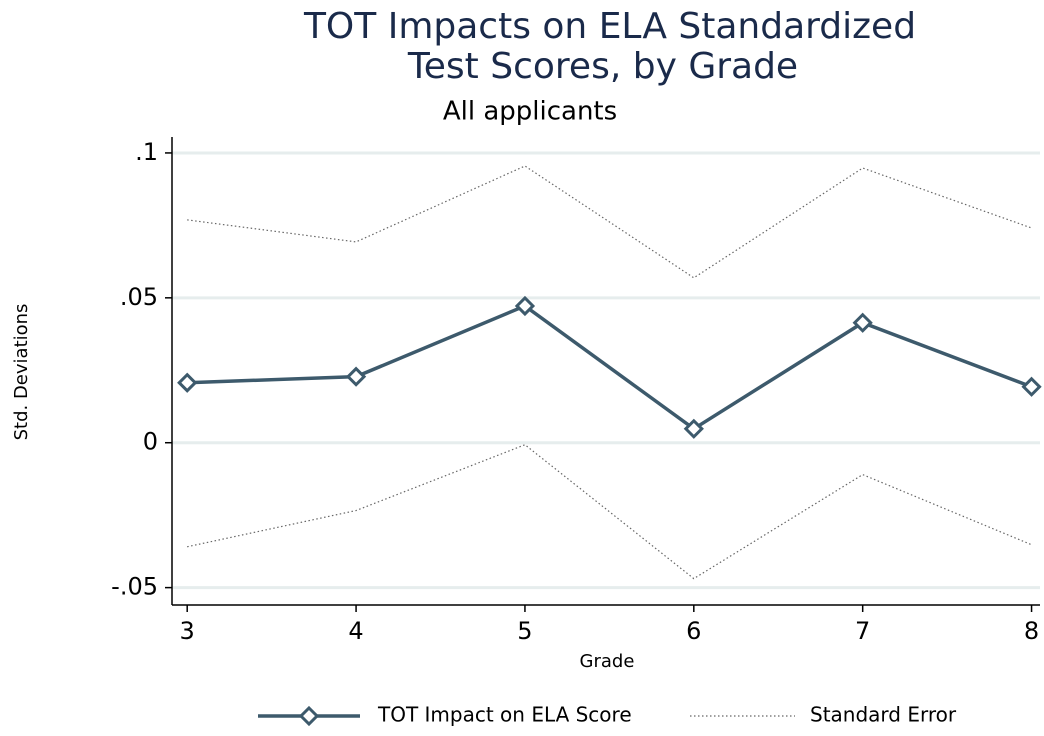 The height and width of the screenshot is (736, 1044). Describe the element at coordinates (607, 661) in the screenshot. I see `x-axis-label: Grade` at that location.